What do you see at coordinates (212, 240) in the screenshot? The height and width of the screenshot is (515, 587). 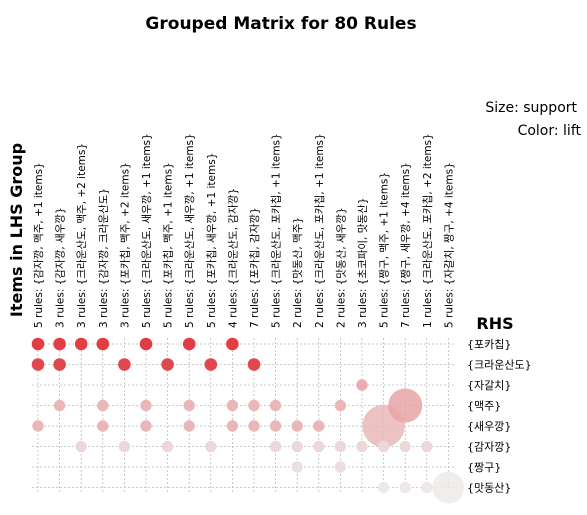 I see `lhs-group-label: 5 rules: {포카칩, 새우깡, +1 items}` at bounding box center [212, 240].